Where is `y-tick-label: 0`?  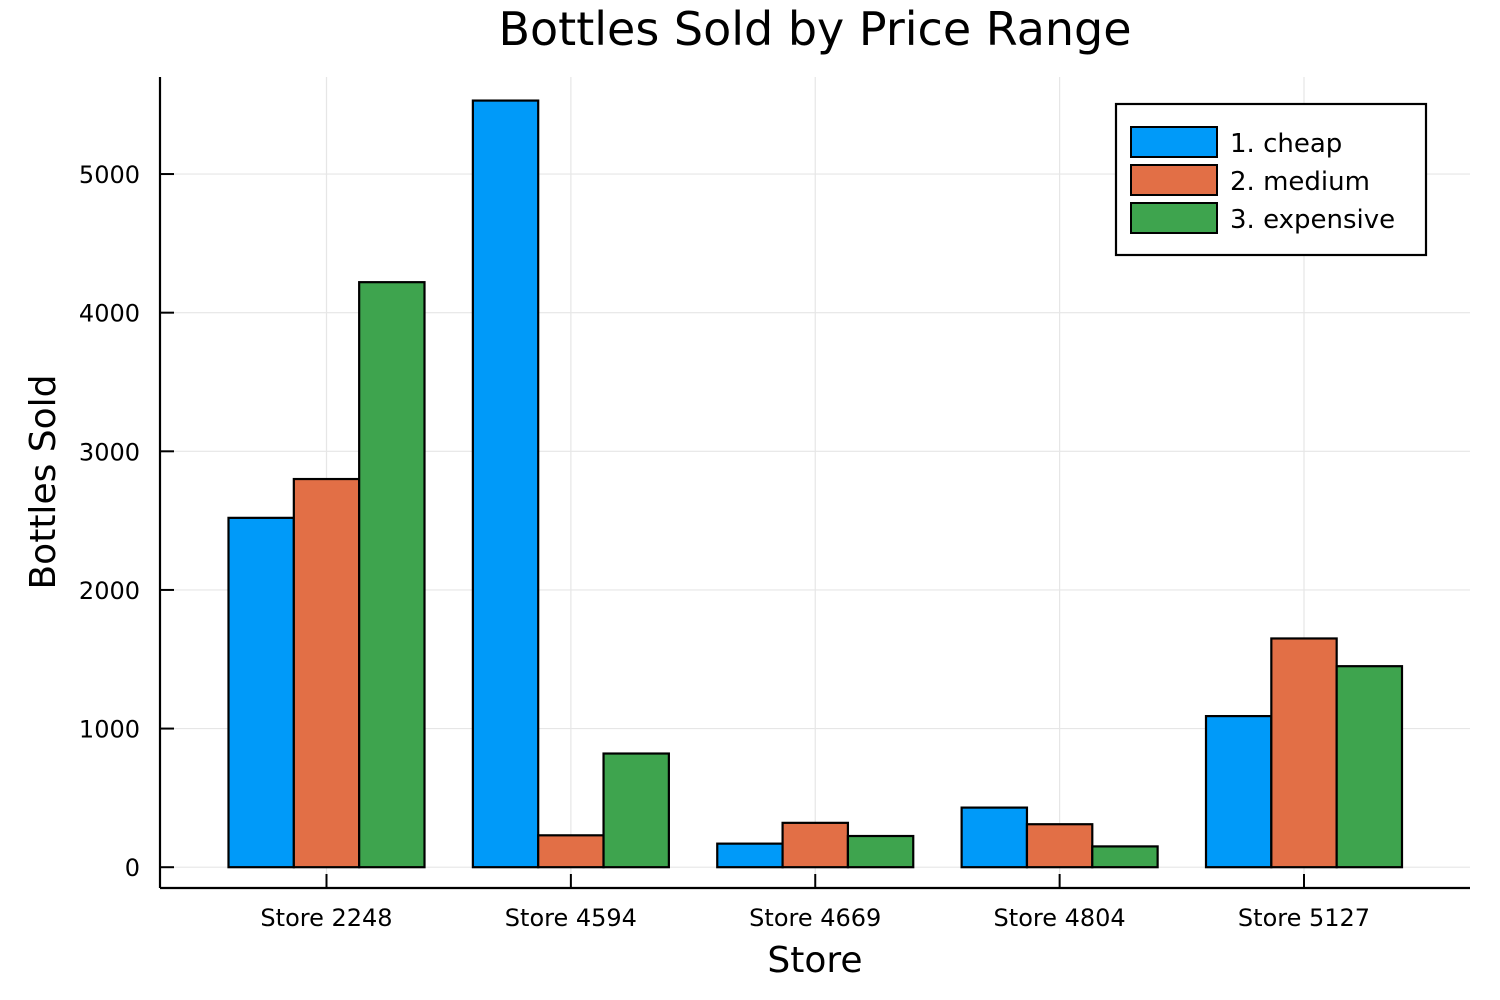 y-tick-label: 0 is located at coordinates (132, 868).